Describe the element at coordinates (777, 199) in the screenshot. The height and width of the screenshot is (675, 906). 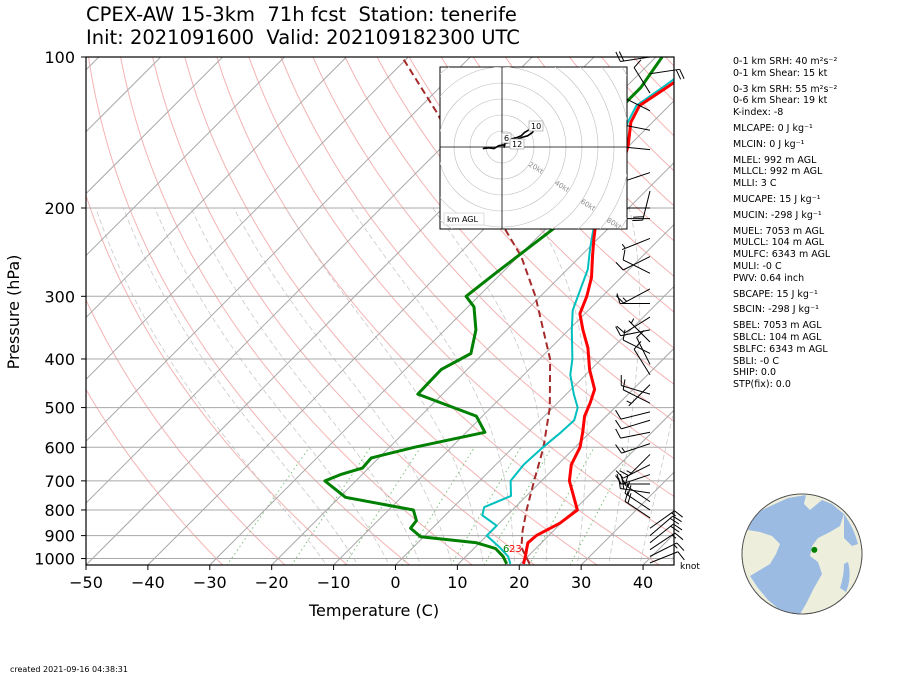
I see `mucape: MUCAPE: 15 J kg⁻¹` at that location.